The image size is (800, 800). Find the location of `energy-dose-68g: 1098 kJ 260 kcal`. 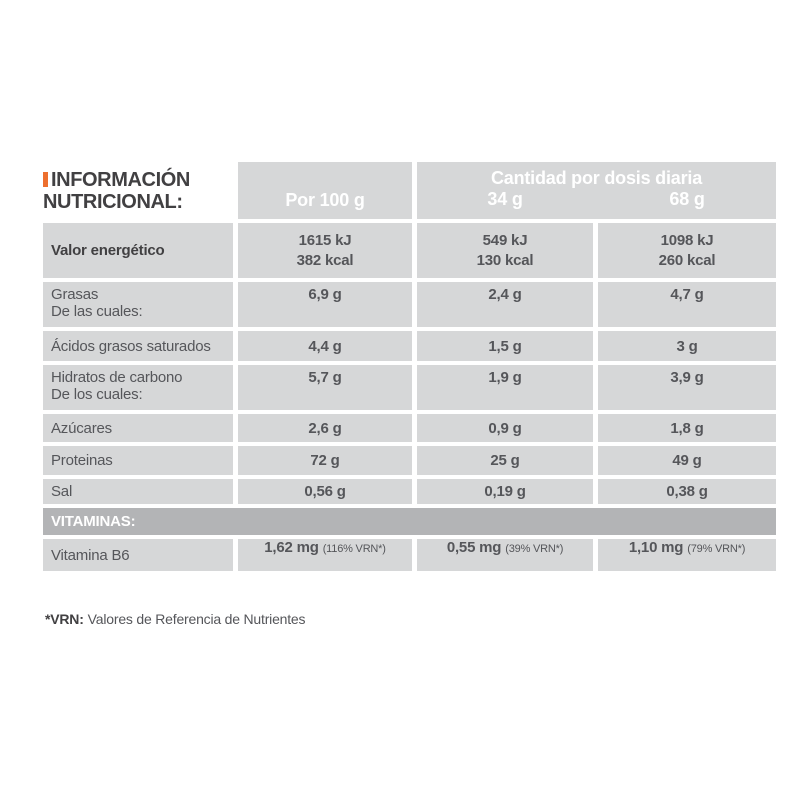

energy-dose-68g: 1098 kJ 260 kcal is located at coordinates (687, 250).